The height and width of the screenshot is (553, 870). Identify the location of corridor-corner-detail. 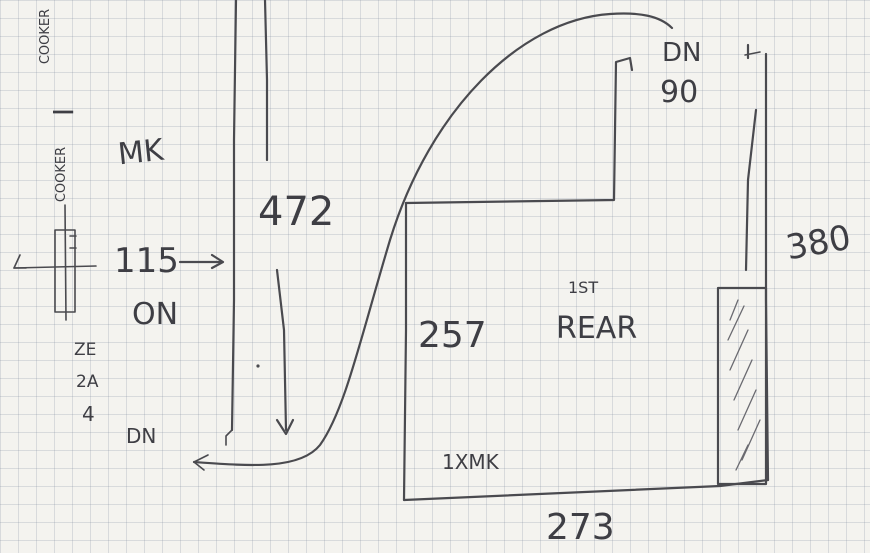
(229, 437).